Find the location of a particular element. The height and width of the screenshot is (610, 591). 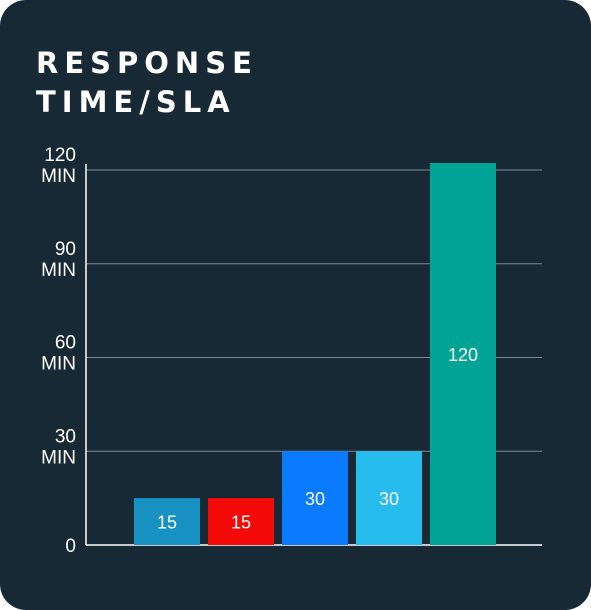

chart-title-line-1: RESPONSE is located at coordinates (147, 63).